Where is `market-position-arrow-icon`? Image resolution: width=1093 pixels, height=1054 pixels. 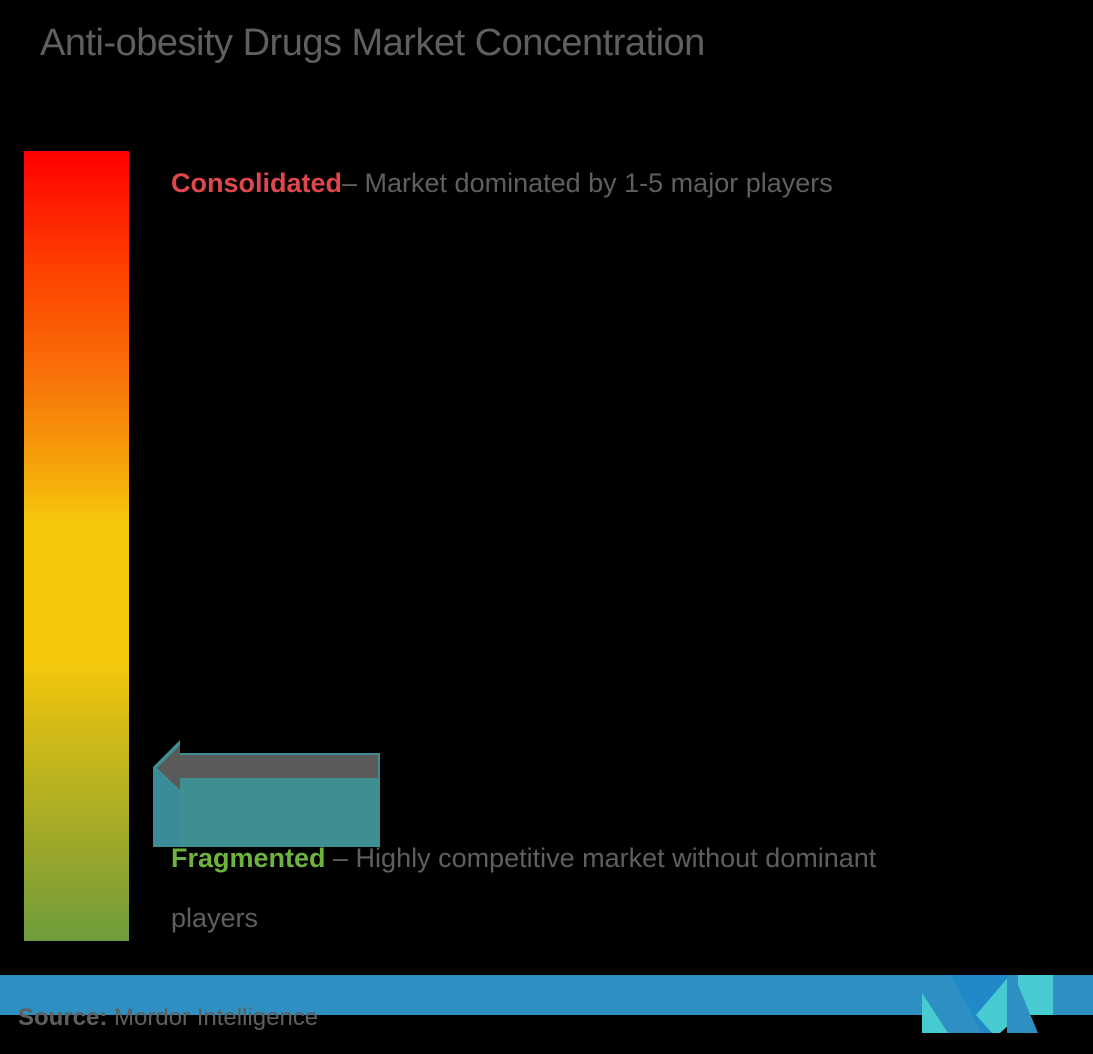
market-position-arrow-icon is located at coordinates (266, 793).